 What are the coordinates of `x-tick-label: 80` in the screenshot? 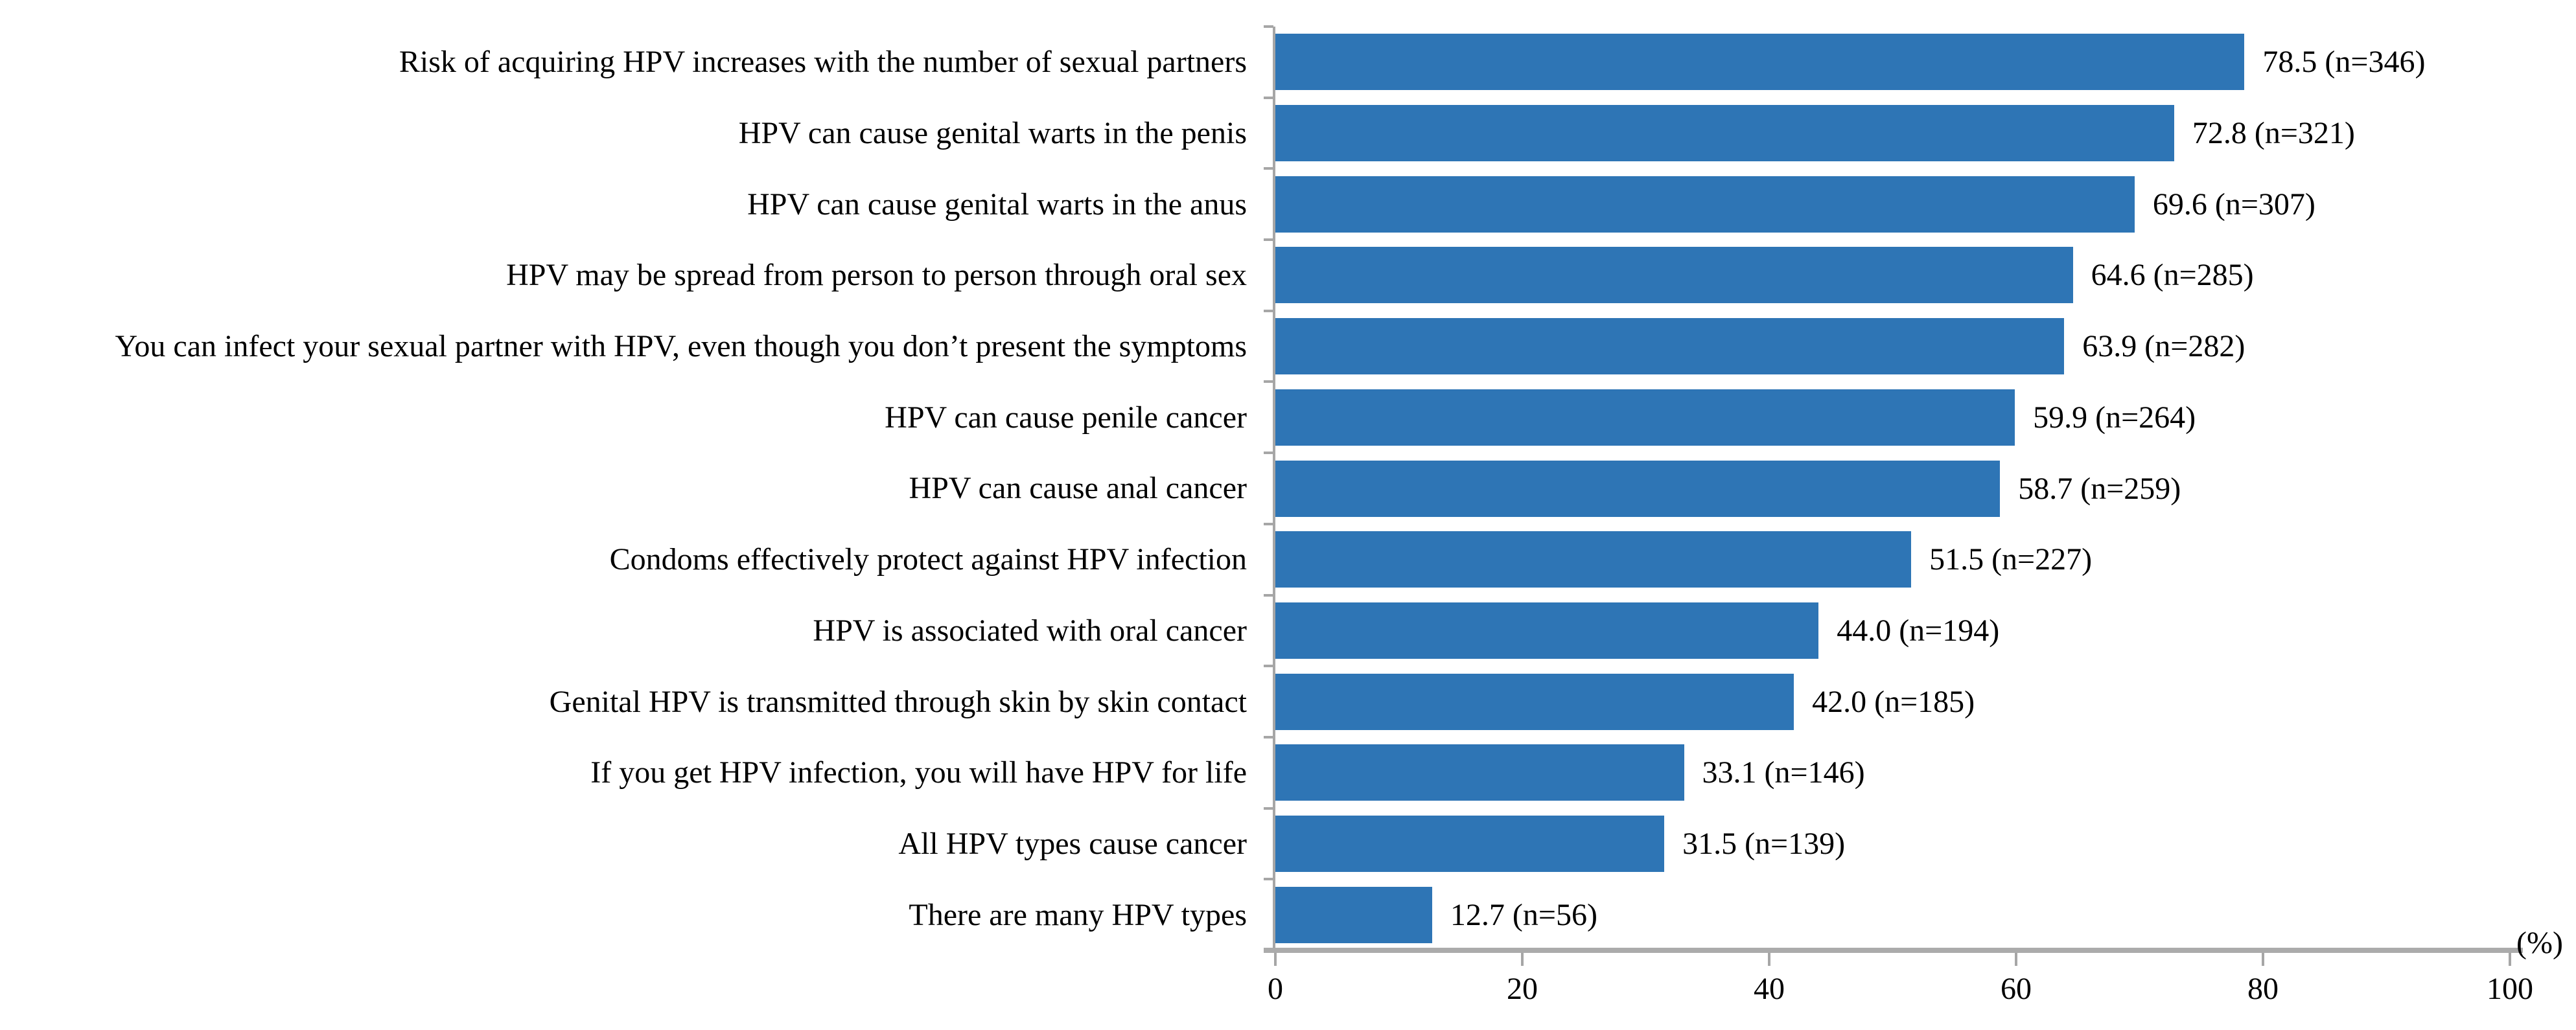 It's located at (2263, 989).